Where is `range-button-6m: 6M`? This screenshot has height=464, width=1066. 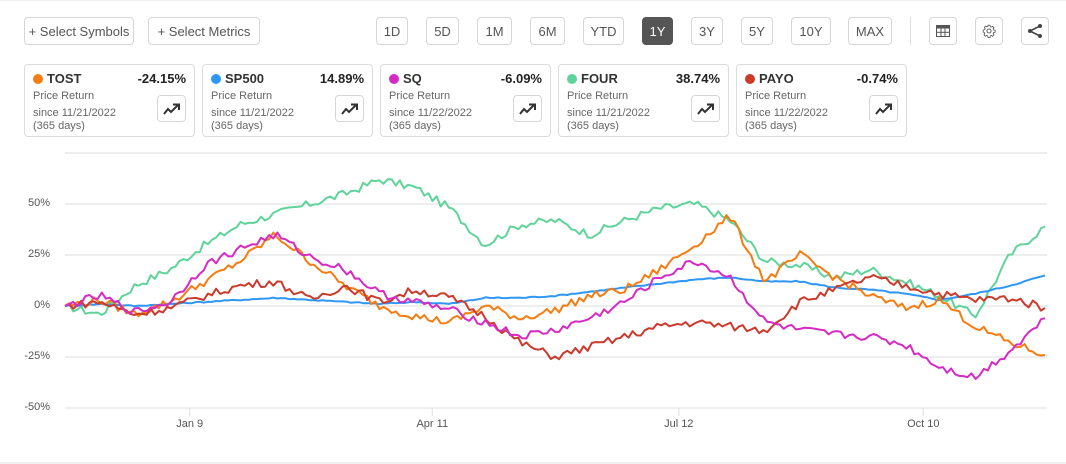 range-button-6m: 6M is located at coordinates (547, 31).